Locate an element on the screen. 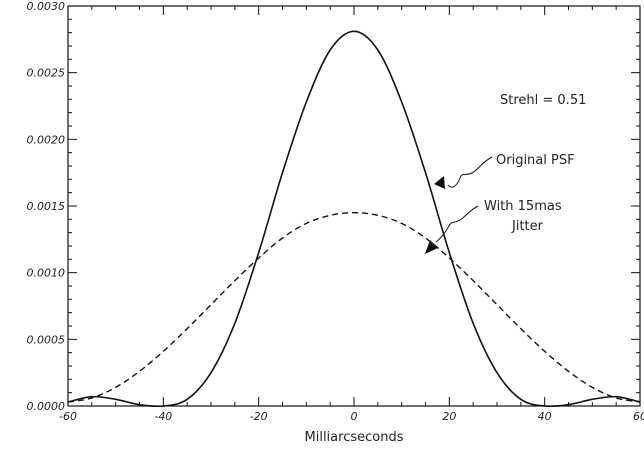  x-tick-label: -60 is located at coordinates (68, 416).